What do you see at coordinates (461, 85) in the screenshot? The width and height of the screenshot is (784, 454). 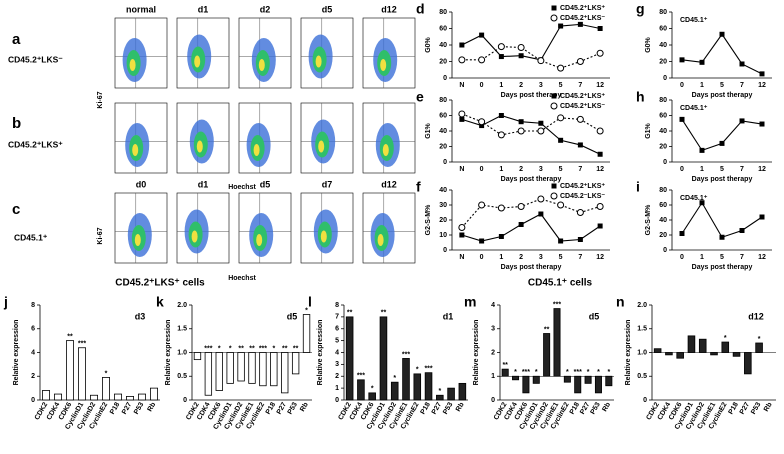 I see `x-tick-label: N` at bounding box center [461, 85].